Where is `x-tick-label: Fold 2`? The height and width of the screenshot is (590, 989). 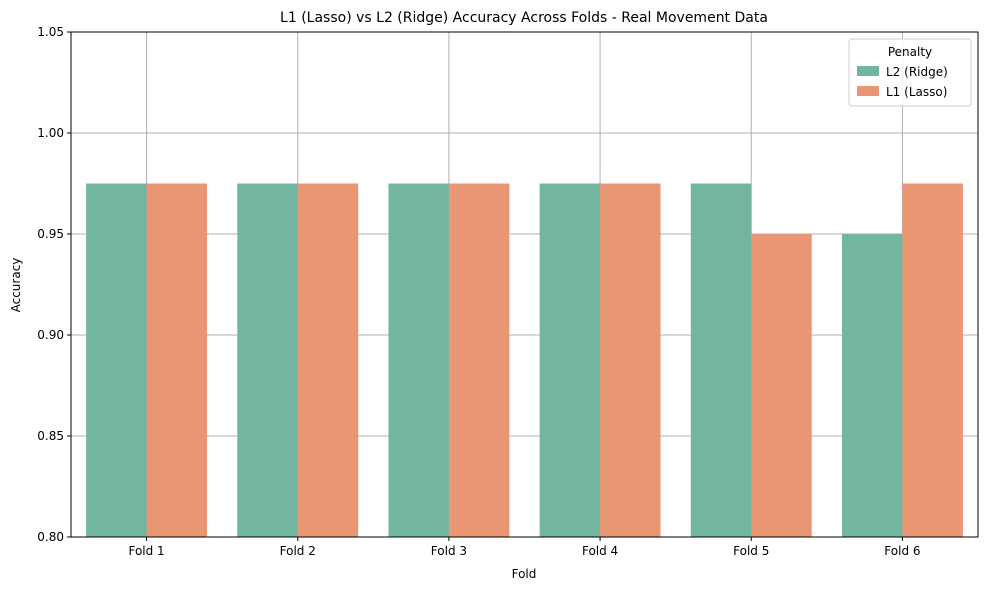 x-tick-label: Fold 2 is located at coordinates (298, 551).